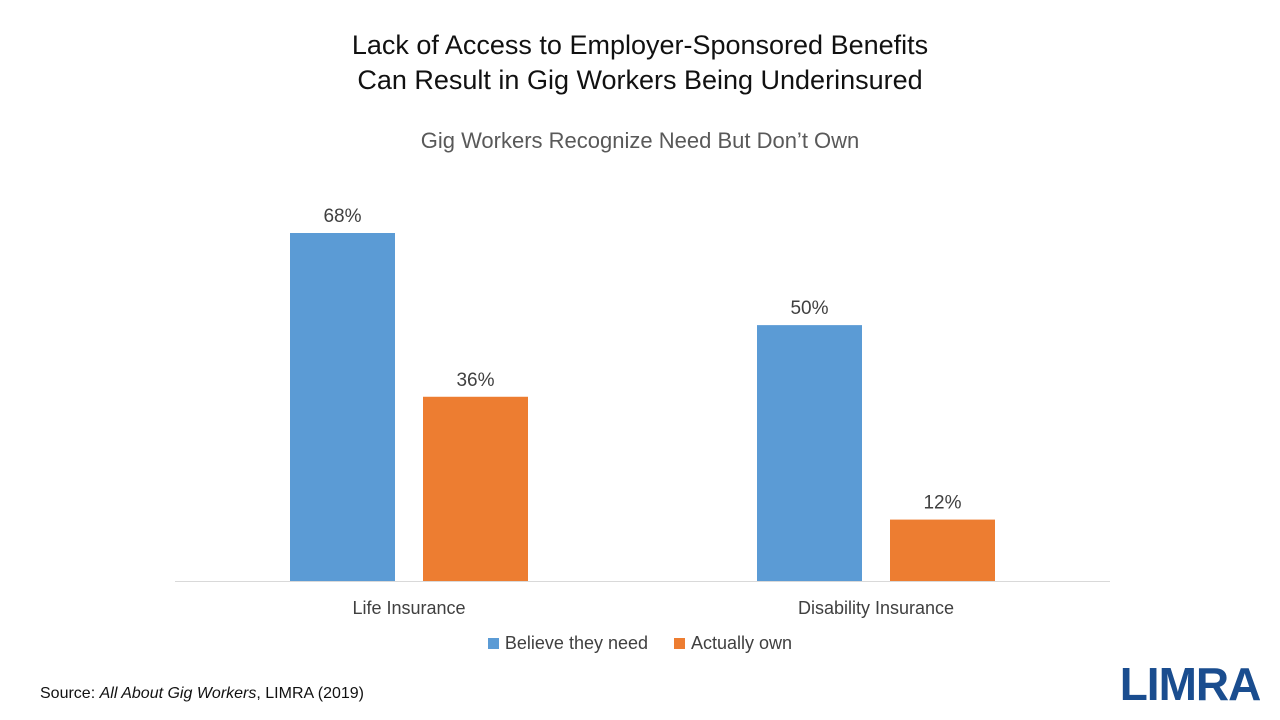  I want to click on data-label-own-1: 12%, so click(942, 503).